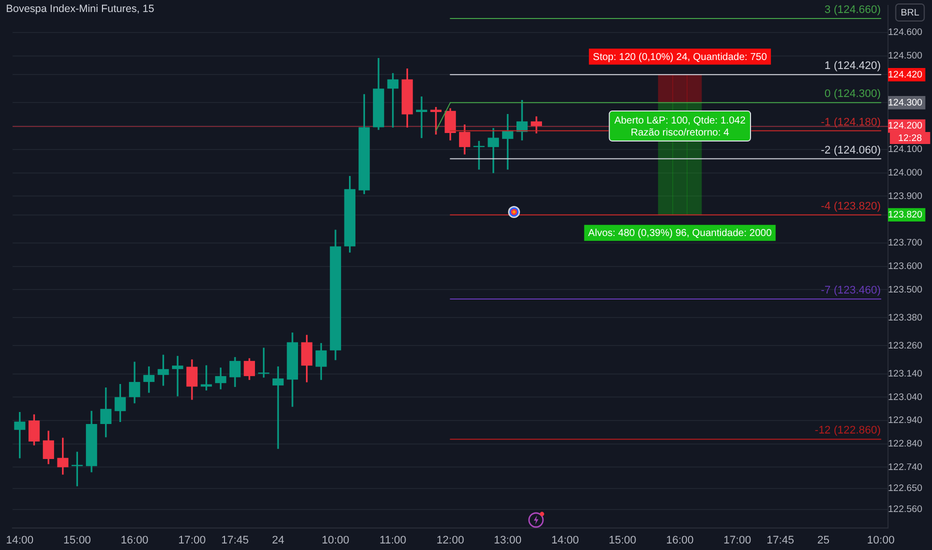  What do you see at coordinates (850, 150) in the screenshot?
I see `series-label: -2 (124.060)` at bounding box center [850, 150].